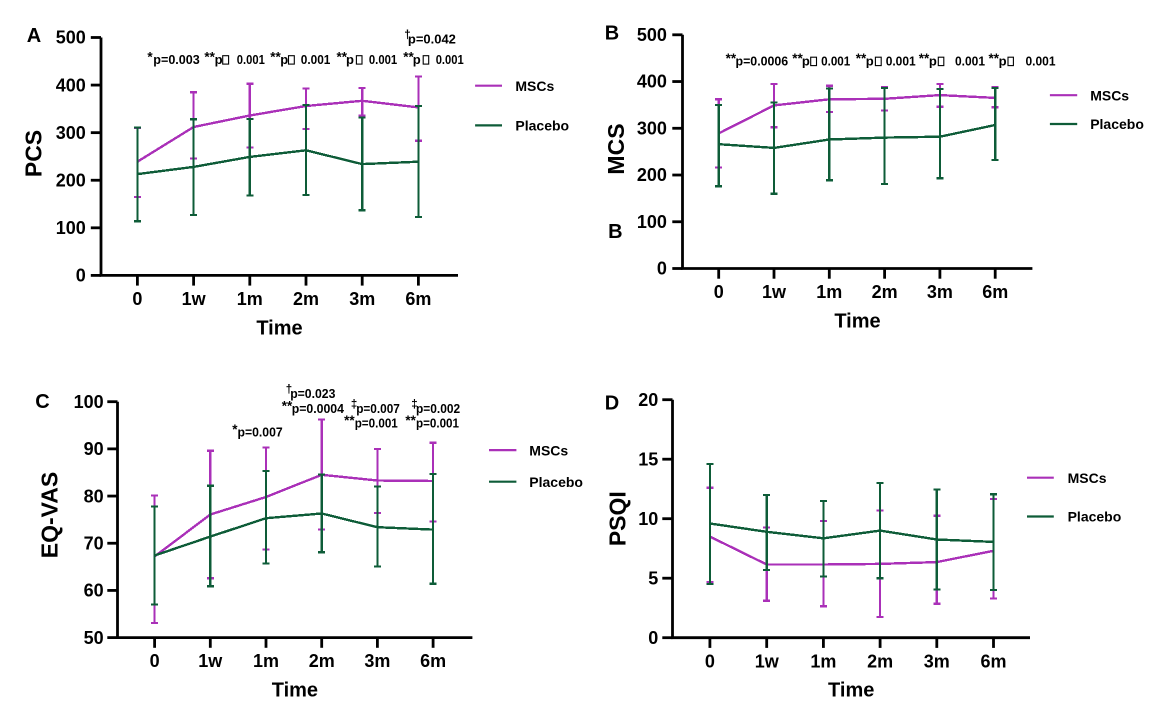 This screenshot has height=727, width=1162. What do you see at coordinates (34, 36) in the screenshot?
I see `svg-text: A` at bounding box center [34, 36].